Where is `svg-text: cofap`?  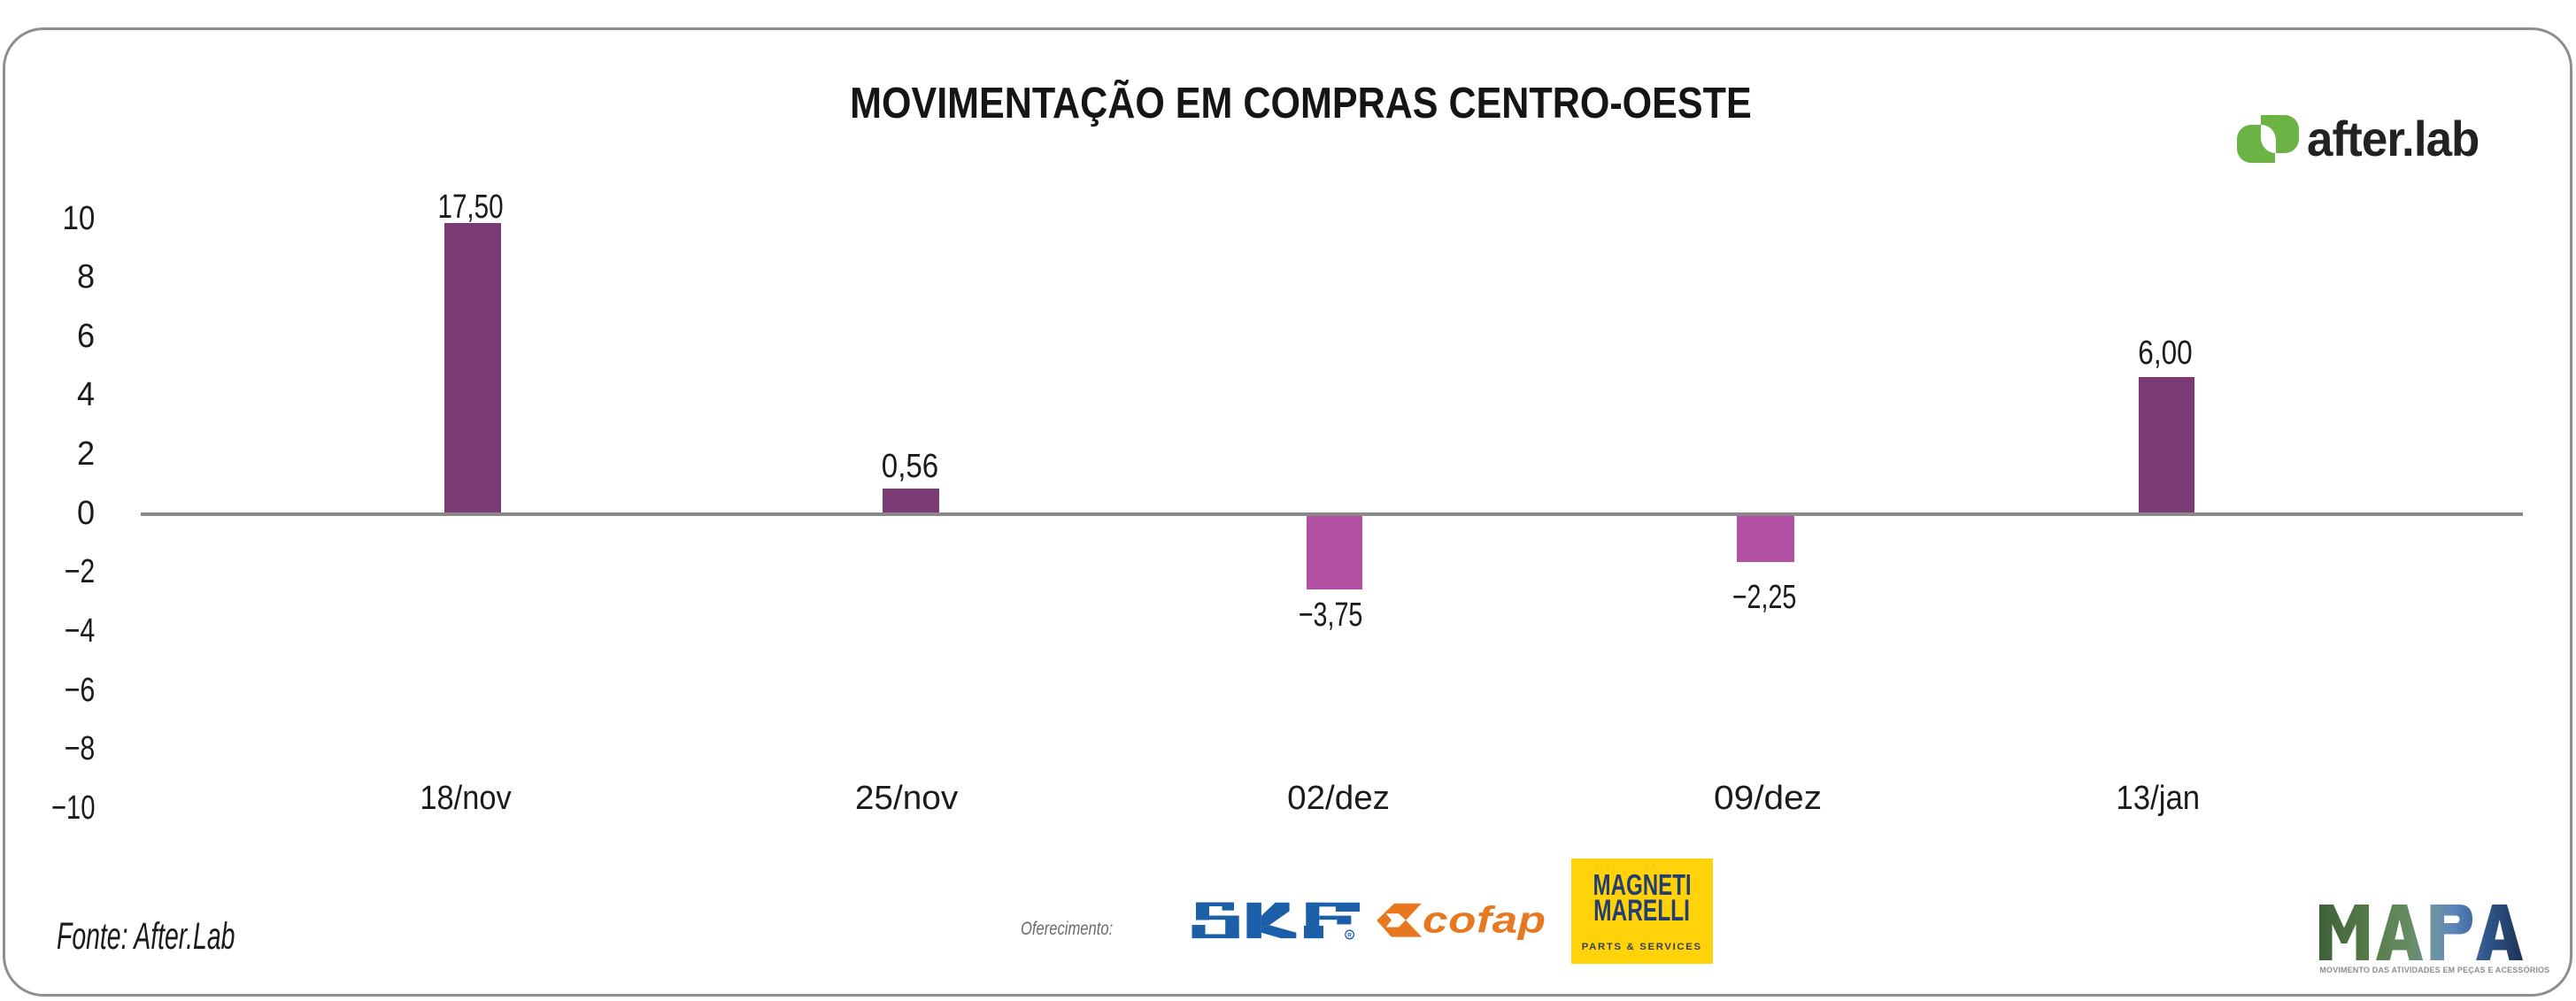
svg-text: cofap is located at coordinates (1484, 920).